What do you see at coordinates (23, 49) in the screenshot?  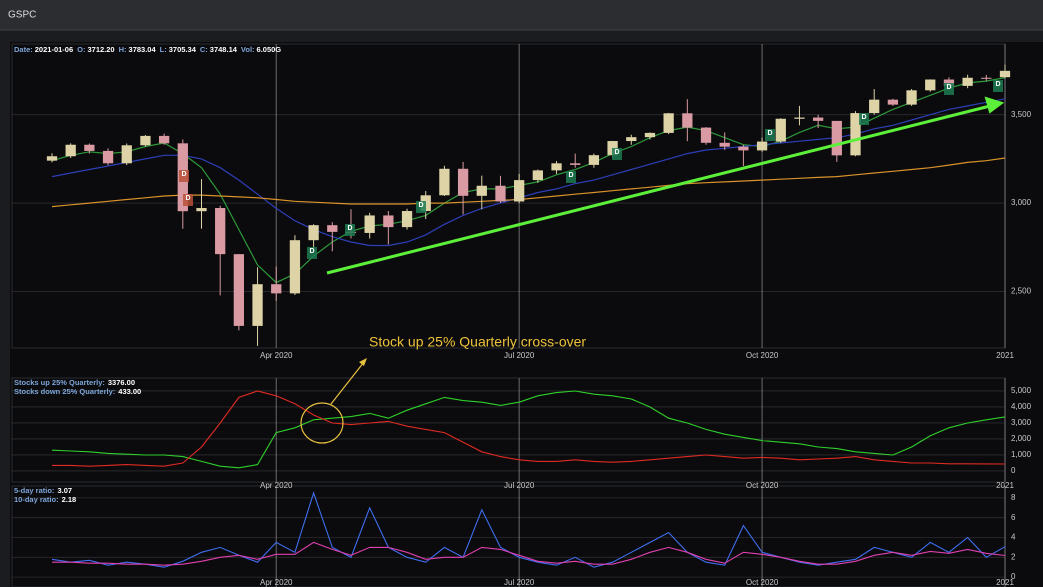 I see `info-key: Date:` at bounding box center [23, 49].